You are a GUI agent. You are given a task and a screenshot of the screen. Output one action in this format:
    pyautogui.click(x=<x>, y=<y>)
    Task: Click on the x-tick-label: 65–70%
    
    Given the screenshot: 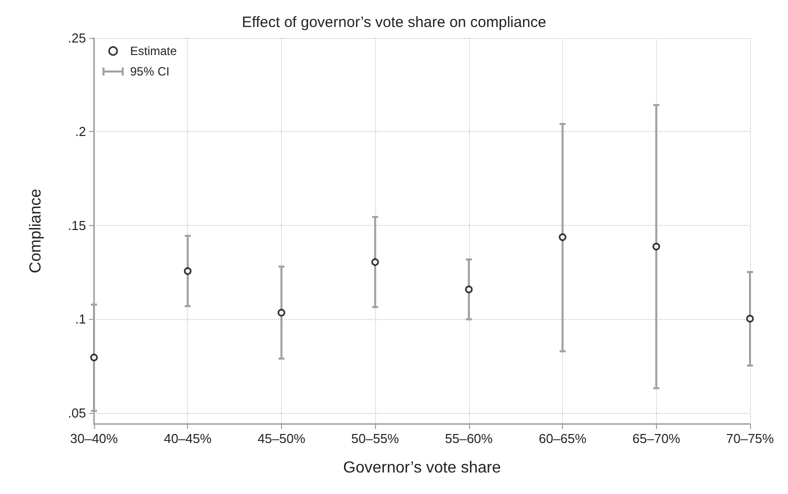 What is the action you would take?
    pyautogui.click(x=656, y=438)
    